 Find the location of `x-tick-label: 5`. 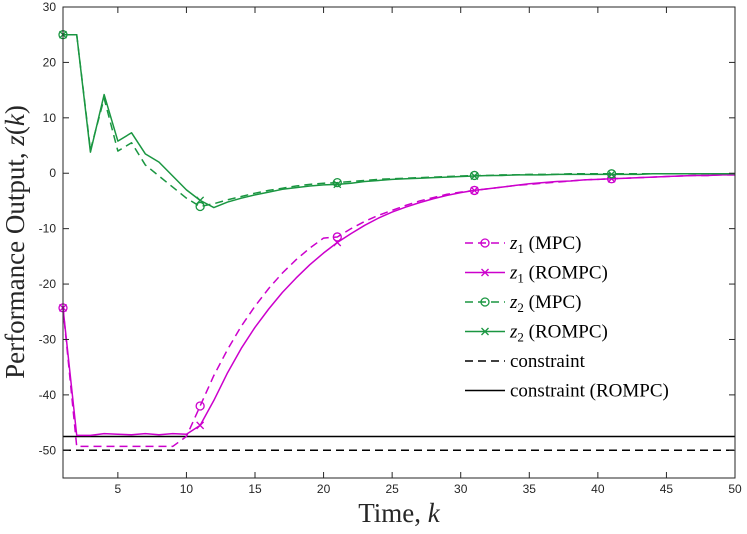

x-tick-label: 5 is located at coordinates (118, 489).